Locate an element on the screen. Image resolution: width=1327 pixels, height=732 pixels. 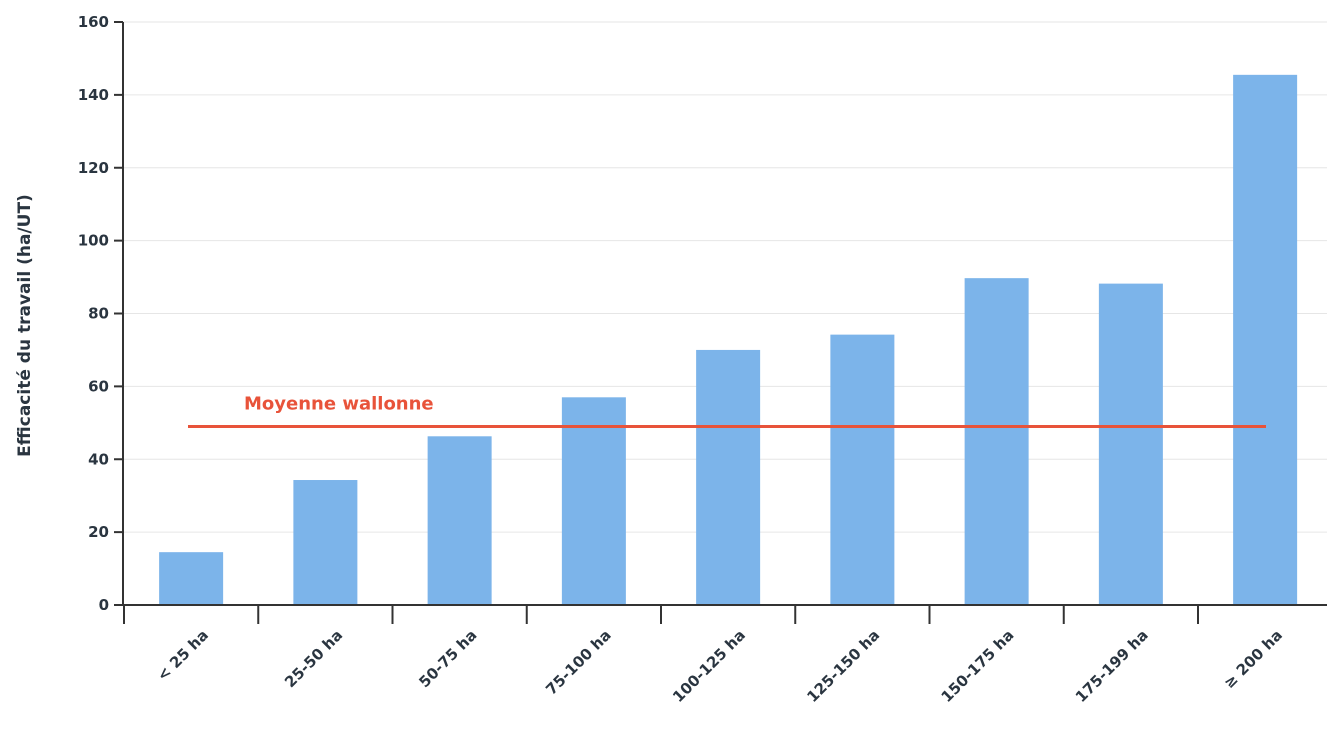
x-tick-label: < 25 ha is located at coordinates (182, 655).